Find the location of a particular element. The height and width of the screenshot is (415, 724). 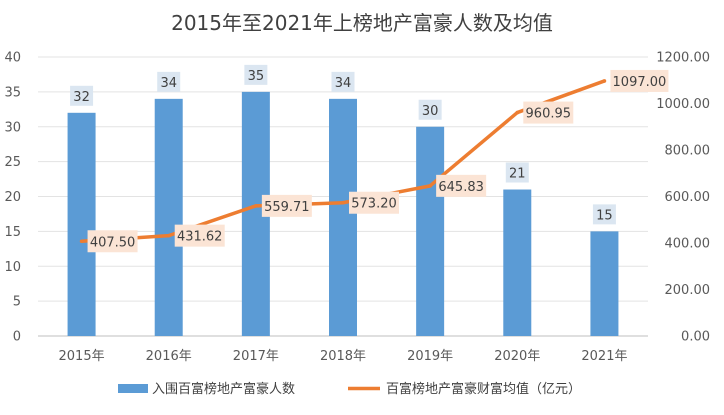

line-data-label: 407.50 is located at coordinates (113, 242).